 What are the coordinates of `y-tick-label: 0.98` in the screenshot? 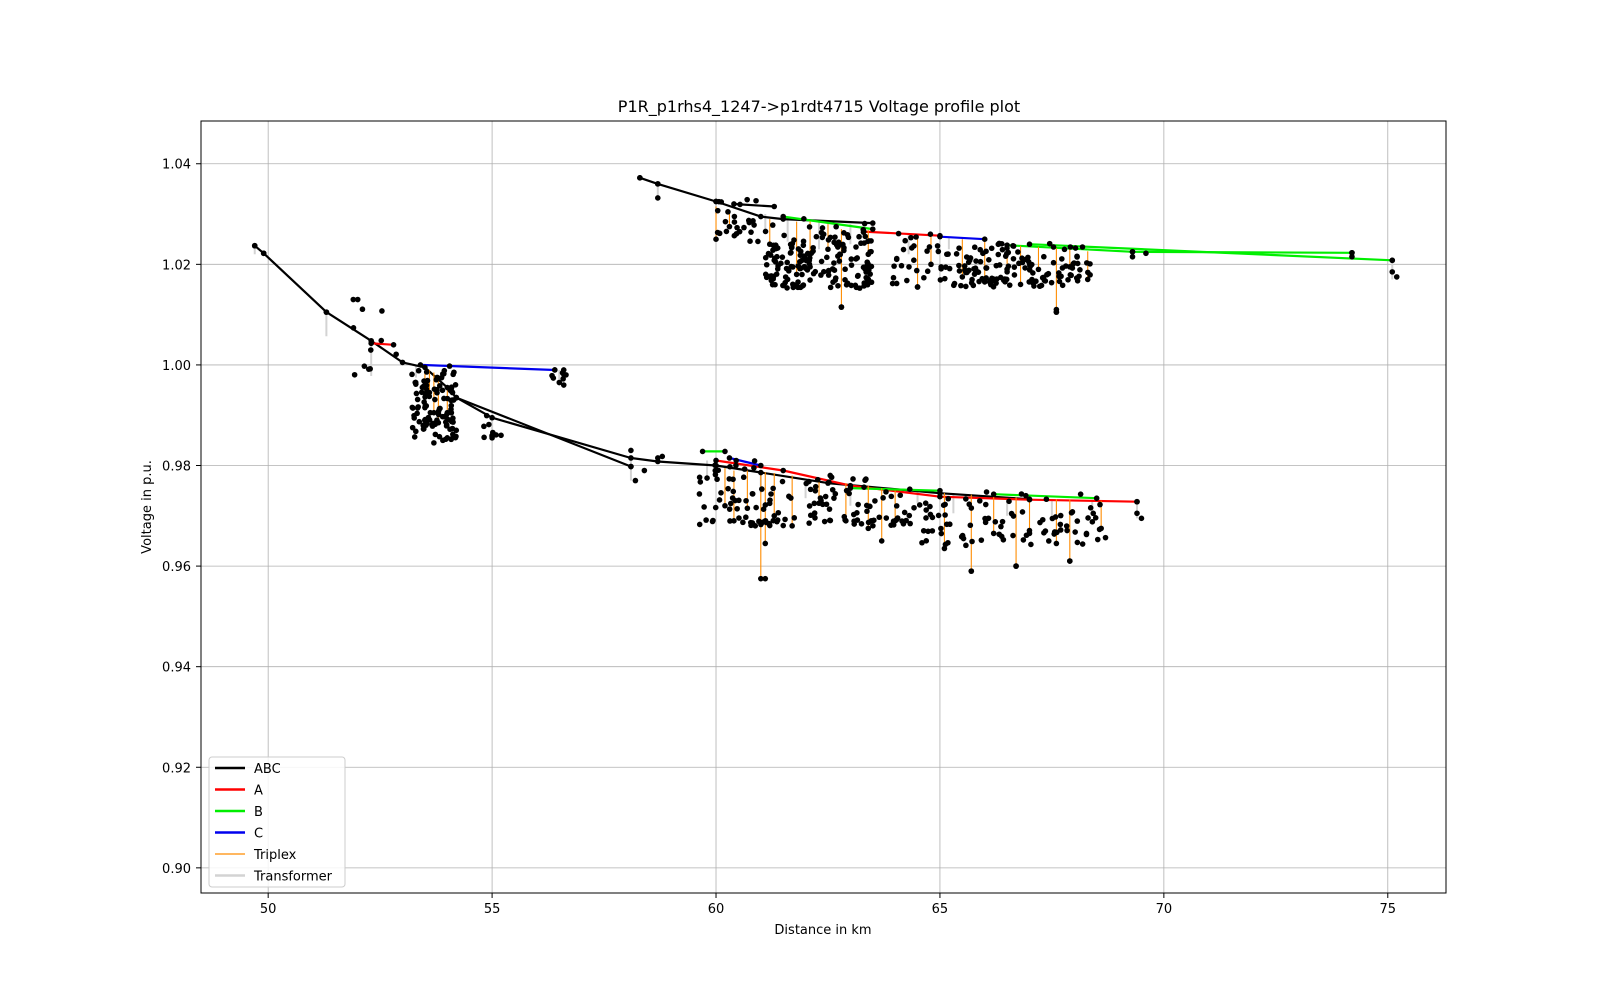 It's located at (176, 467).